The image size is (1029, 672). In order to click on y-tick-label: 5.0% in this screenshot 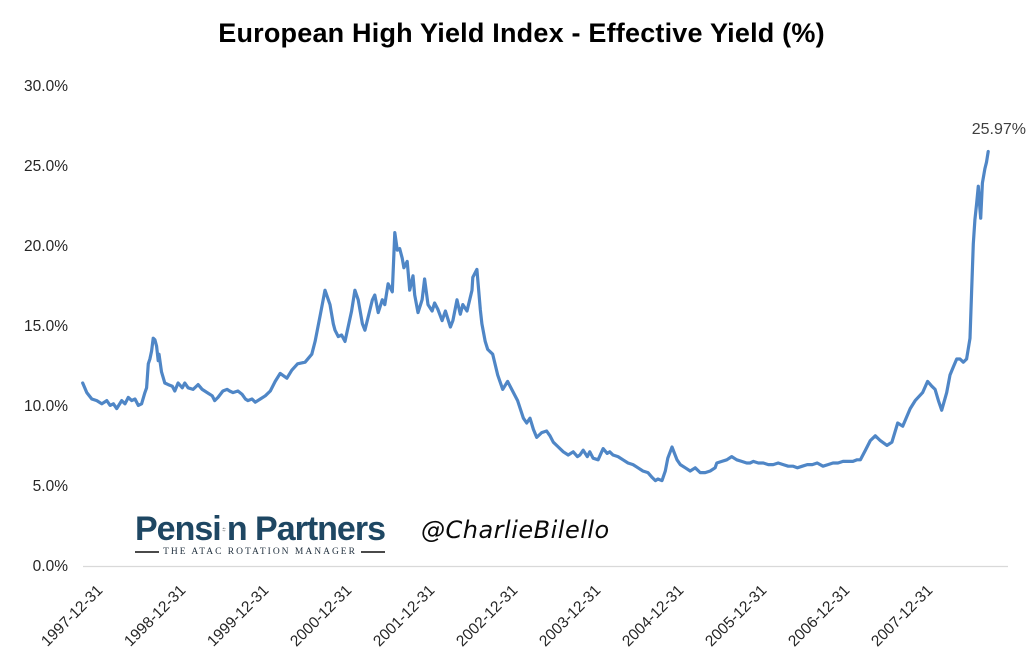, I will do `click(50, 486)`.